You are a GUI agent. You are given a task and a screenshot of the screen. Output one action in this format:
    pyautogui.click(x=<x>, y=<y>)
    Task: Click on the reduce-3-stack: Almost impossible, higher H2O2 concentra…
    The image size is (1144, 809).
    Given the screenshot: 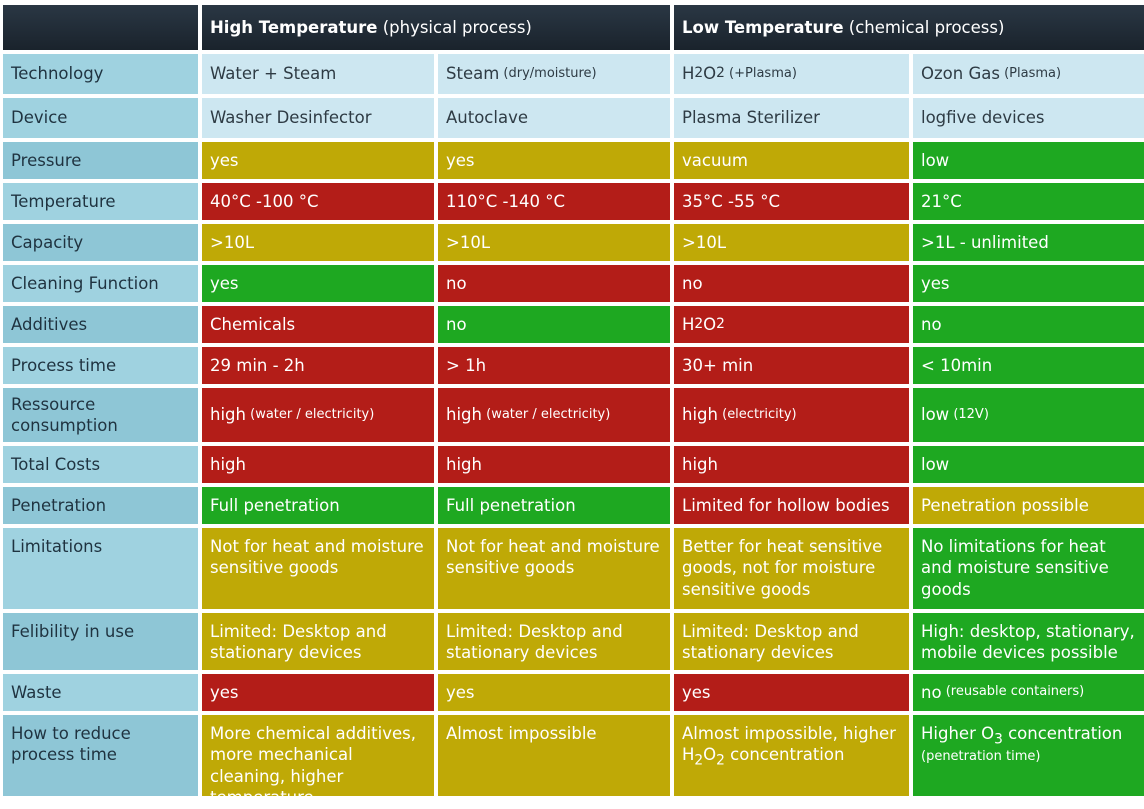 What is the action you would take?
    pyautogui.click(x=789, y=747)
    